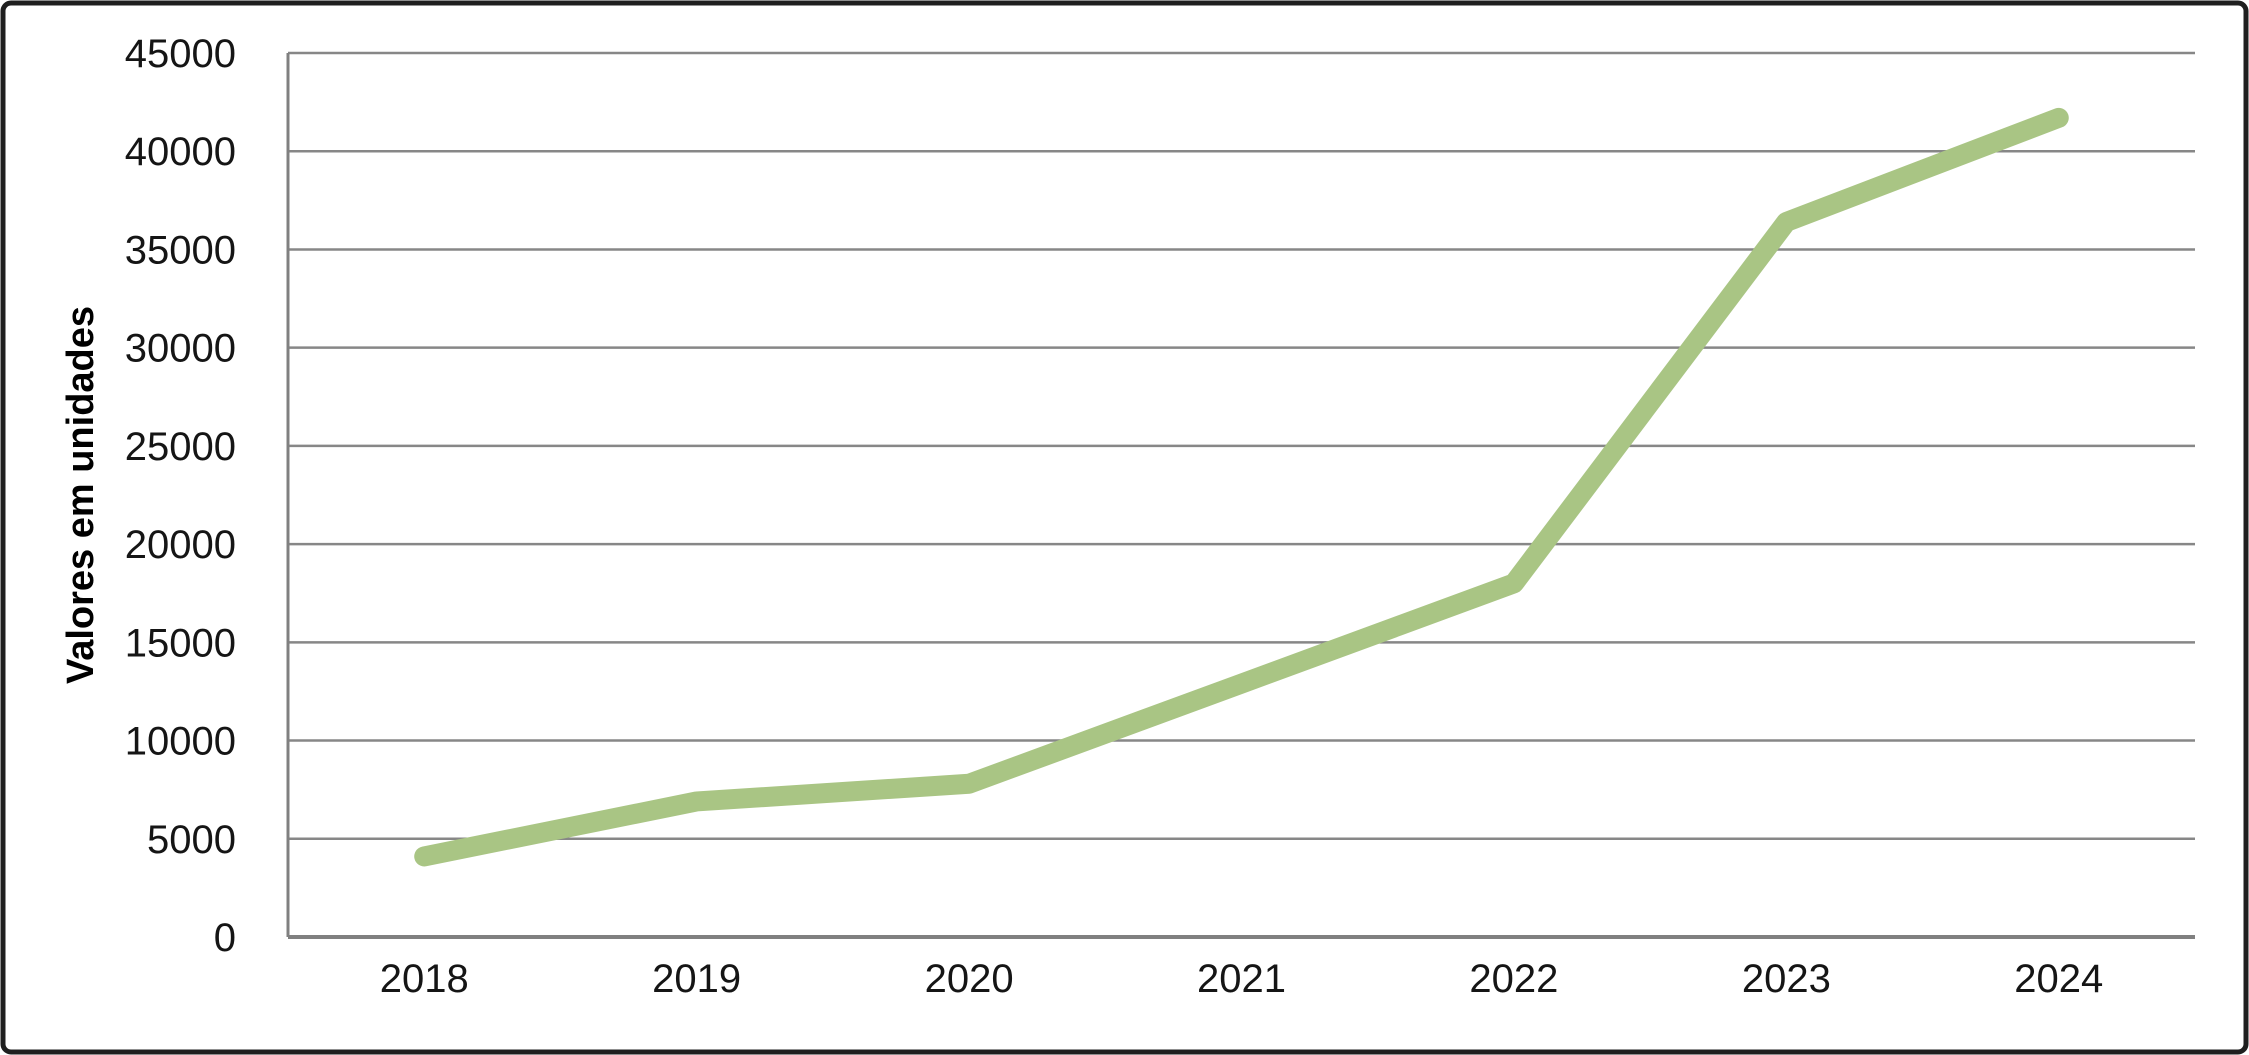 This screenshot has height=1055, width=2249. What do you see at coordinates (81, 495) in the screenshot?
I see `y-axis-title: Valores em unidades` at bounding box center [81, 495].